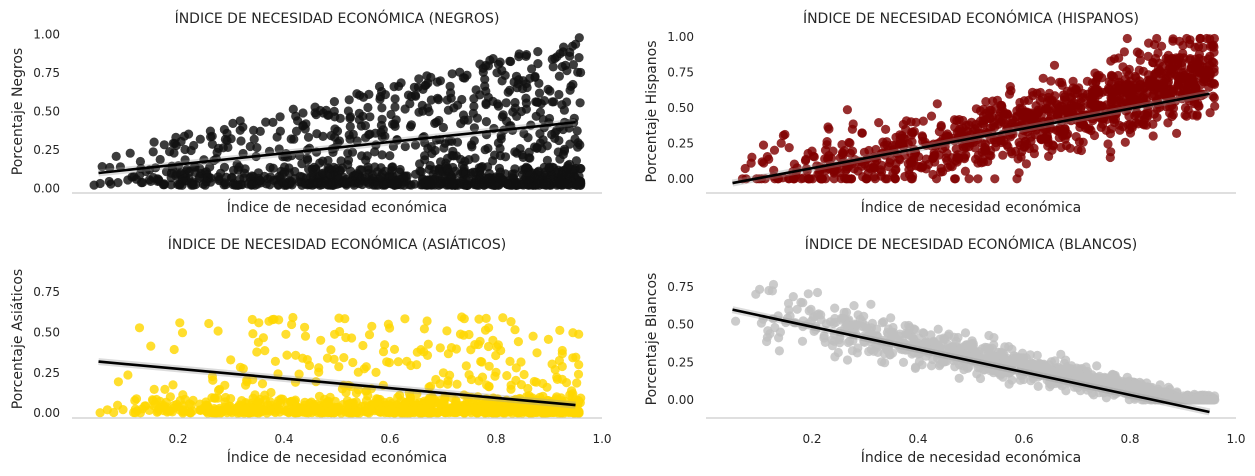  What do you see at coordinates (978, 108) in the screenshot?
I see `scatter-points` at bounding box center [978, 108].